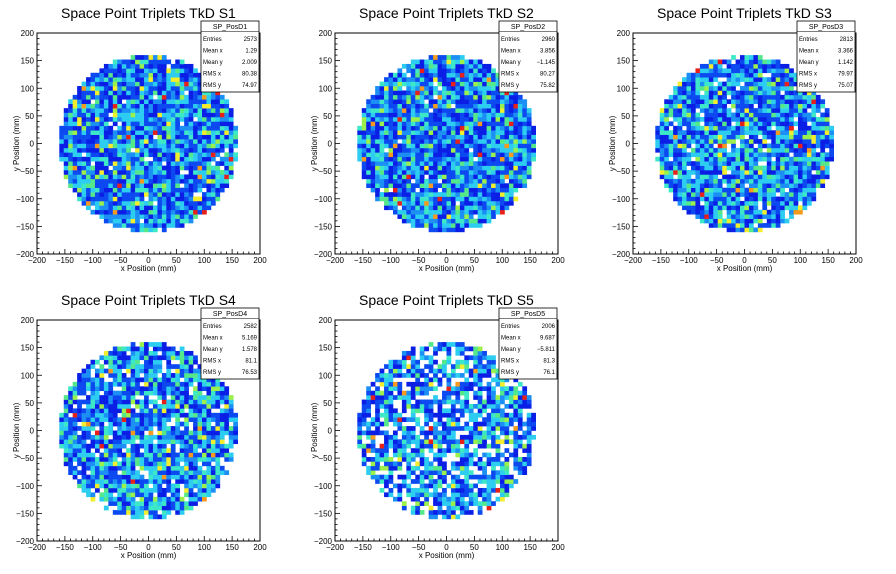 The image size is (896, 574). I want to click on y-axis-label: y Position (mm), so click(314, 143).